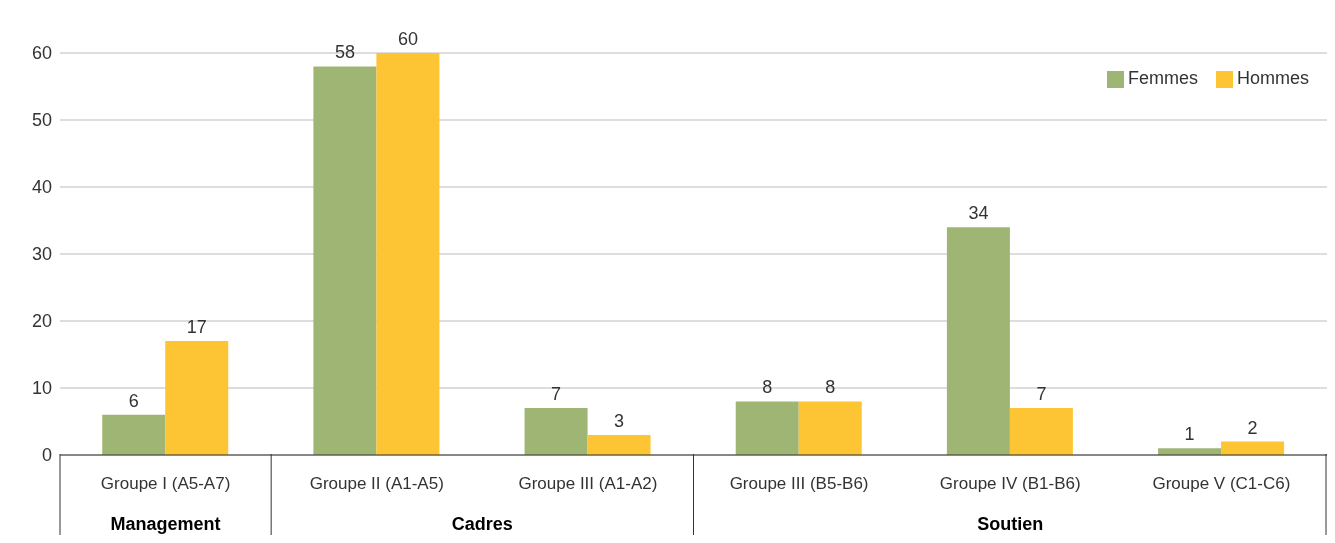  Describe the element at coordinates (978, 213) in the screenshot. I see `data-label: 34` at that location.